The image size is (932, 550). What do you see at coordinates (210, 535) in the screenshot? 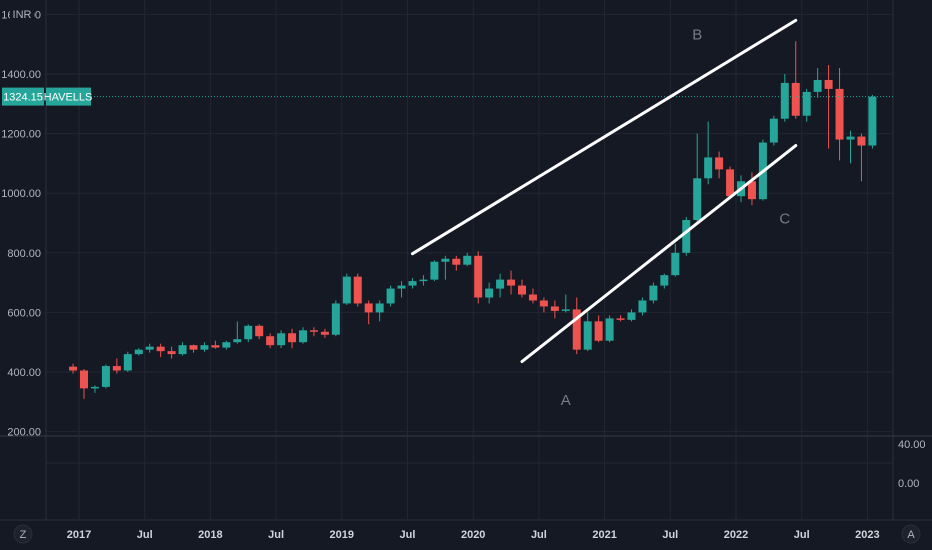
I see `x-tick-label: 2018` at bounding box center [210, 535].